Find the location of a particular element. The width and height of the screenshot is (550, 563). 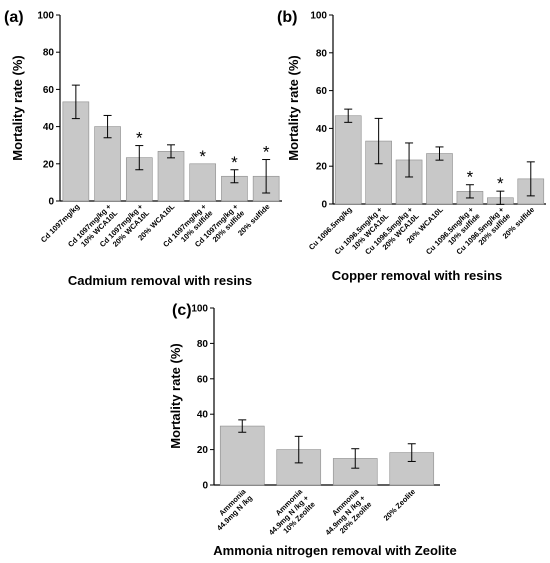

x-tick-label: Ammonia44.9mg N /kg +20% Zeolite is located at coordinates (345, 514).